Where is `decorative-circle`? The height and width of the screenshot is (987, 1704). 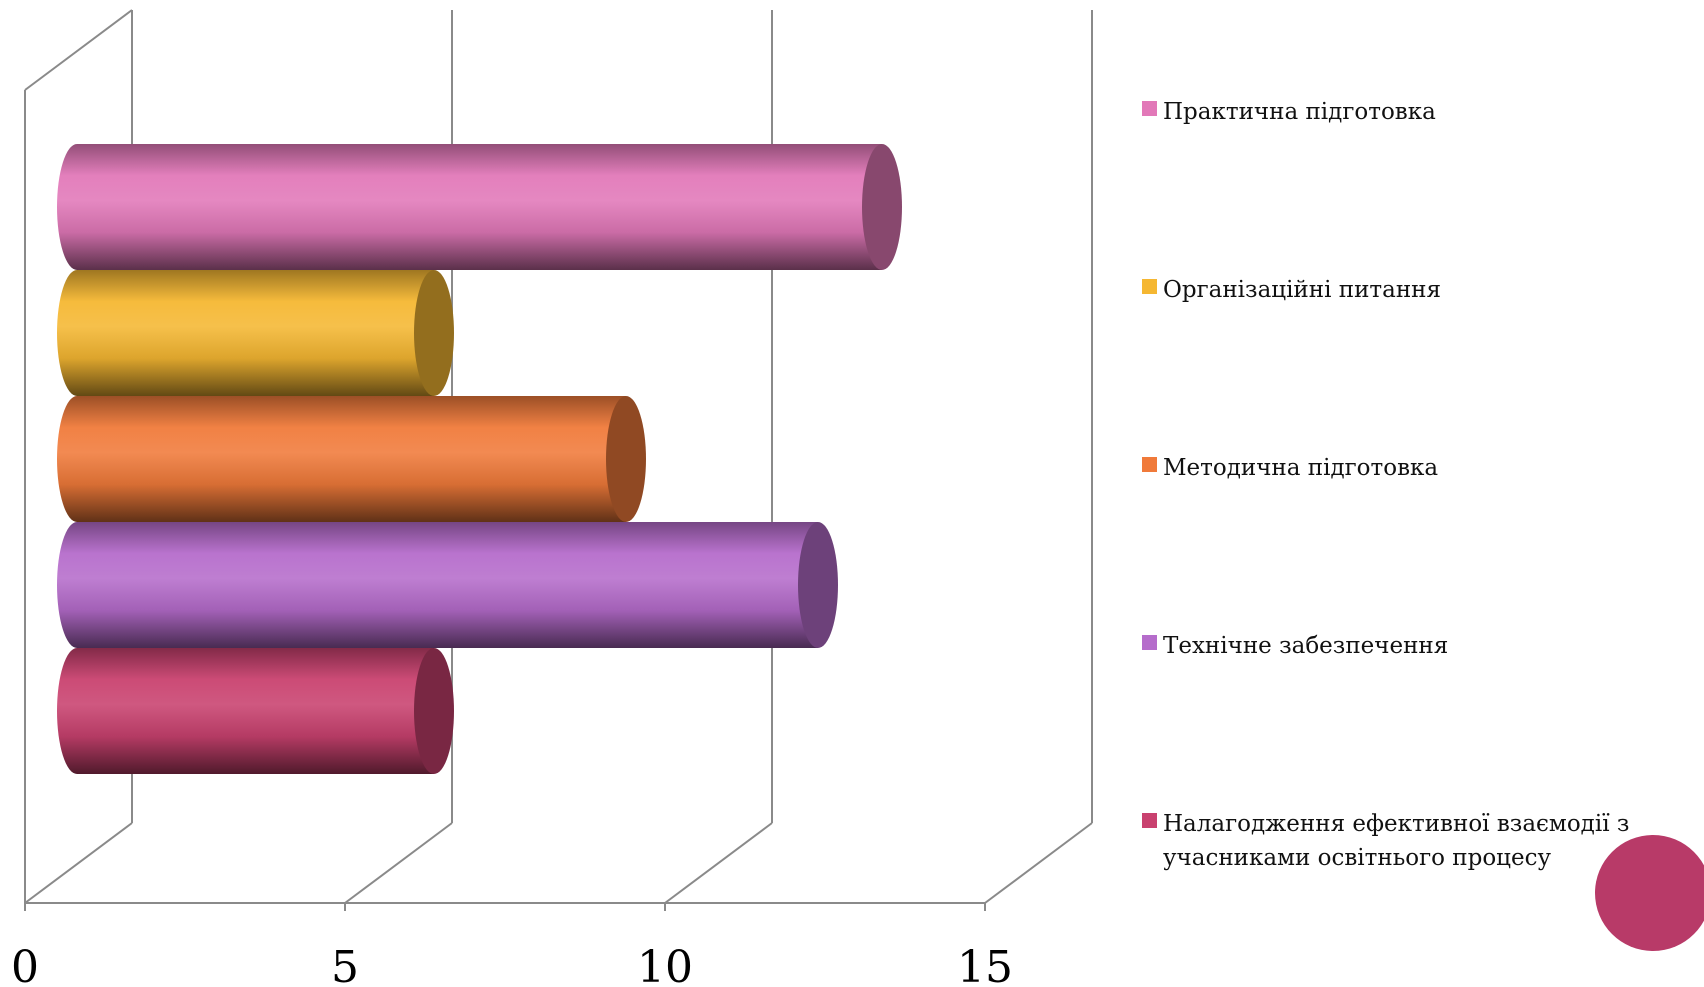
decorative-circle is located at coordinates (1649, 893).